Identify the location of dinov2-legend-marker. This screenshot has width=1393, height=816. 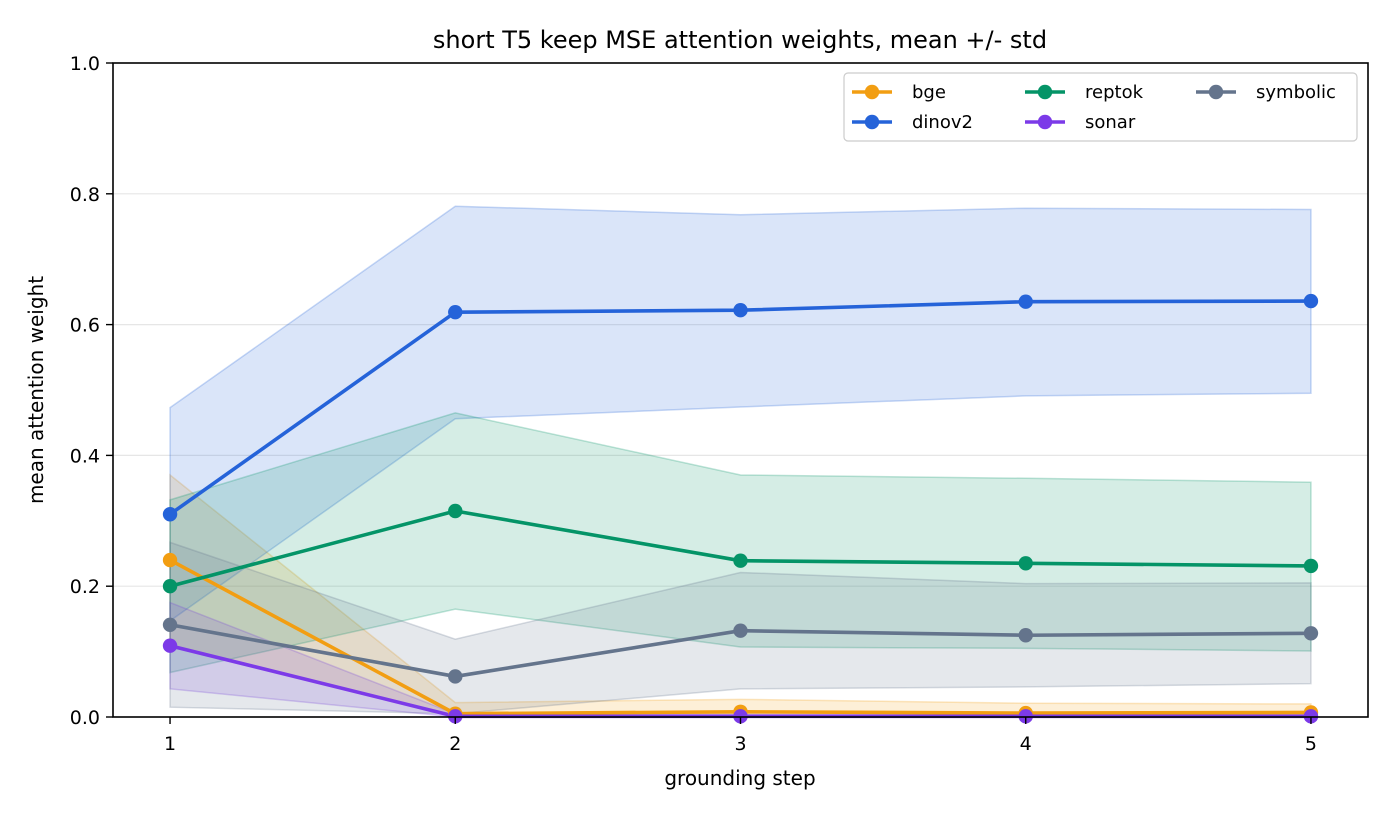
(872, 122).